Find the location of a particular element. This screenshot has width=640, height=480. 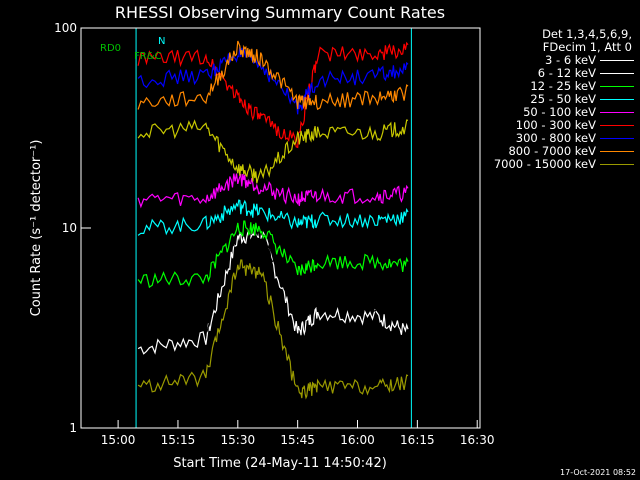

legend-label: 300 - 800 keV is located at coordinates (555, 138).